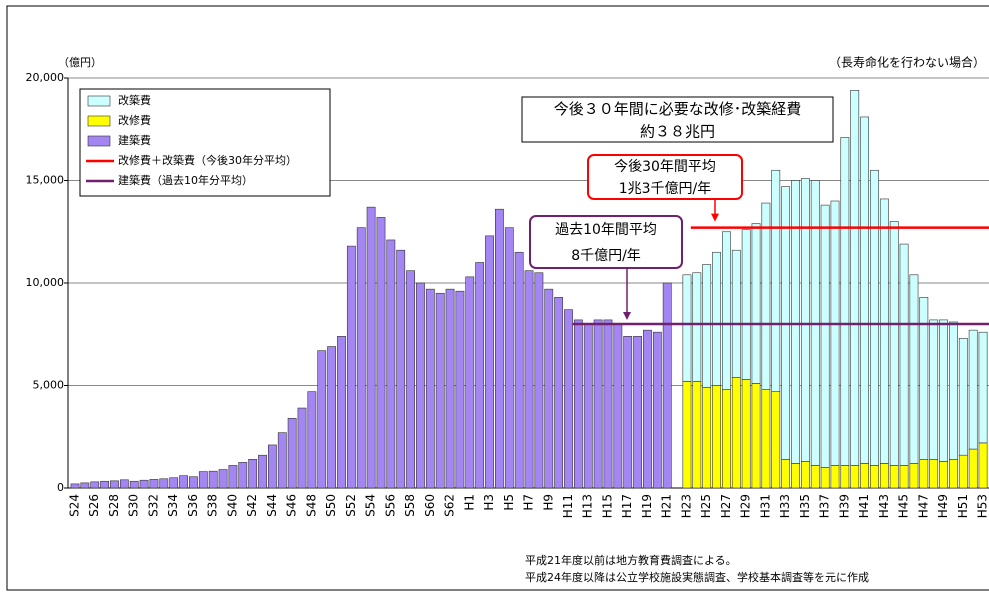  I want to click on x-tick-label: H5, so click(509, 502).